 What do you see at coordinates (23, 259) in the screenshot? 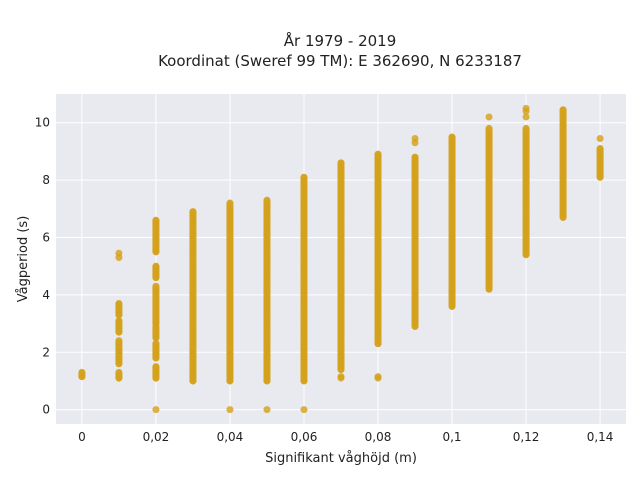
I see `y-axis-label: Vågperiod (s)` at bounding box center [23, 259].